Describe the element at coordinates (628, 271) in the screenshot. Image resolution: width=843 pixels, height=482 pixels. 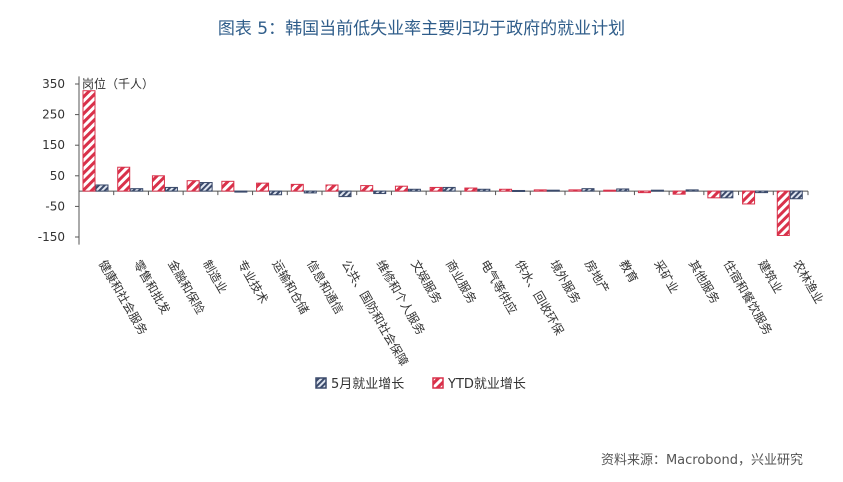
I see `x-category-label: 教育` at that location.